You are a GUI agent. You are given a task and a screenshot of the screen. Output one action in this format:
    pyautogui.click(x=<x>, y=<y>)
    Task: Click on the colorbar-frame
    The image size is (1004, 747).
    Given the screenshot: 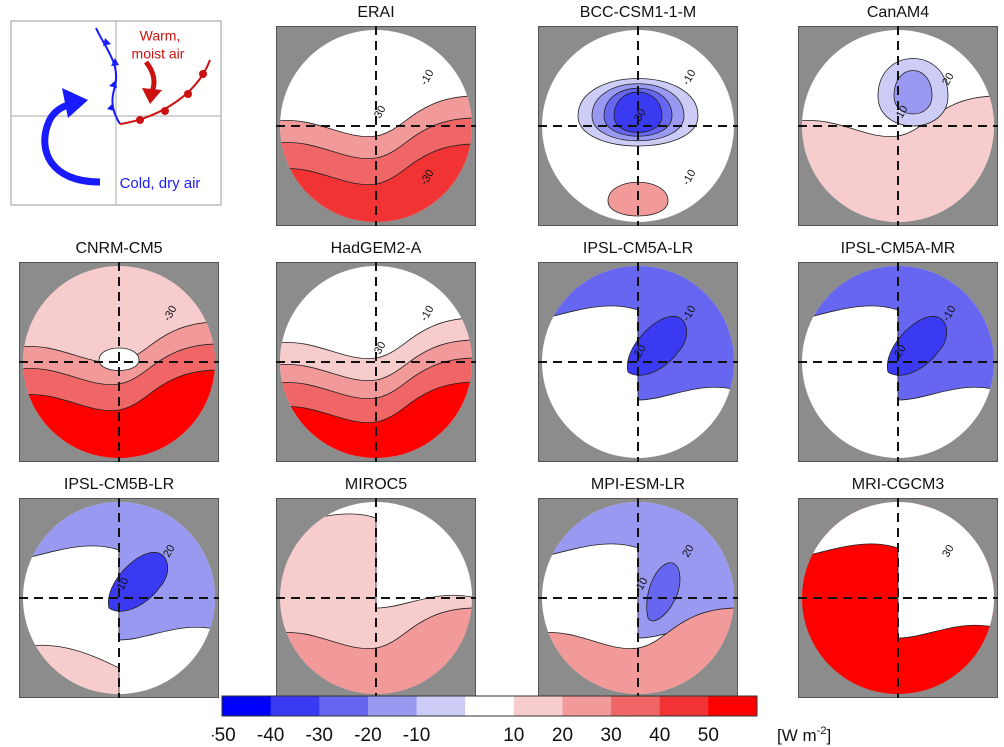 What is the action you would take?
    pyautogui.click(x=489, y=706)
    